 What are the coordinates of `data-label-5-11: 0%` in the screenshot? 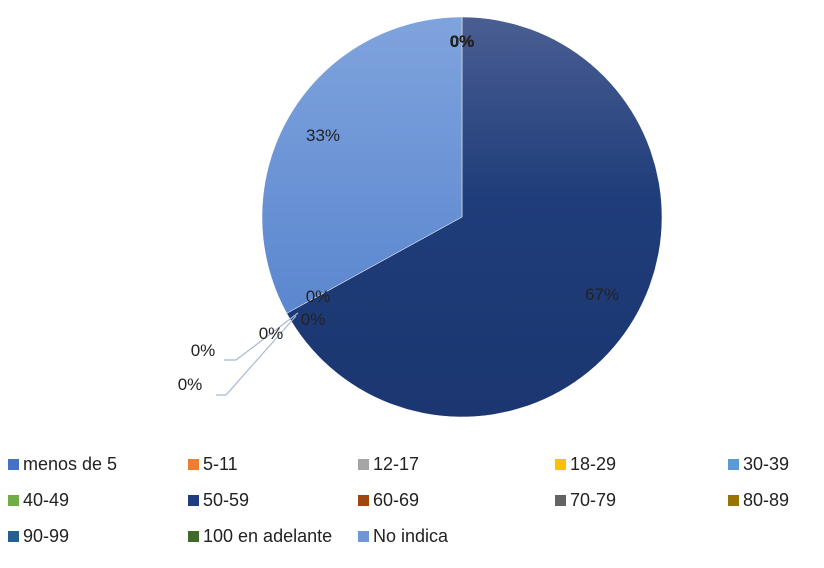 It's located at (462, 41).